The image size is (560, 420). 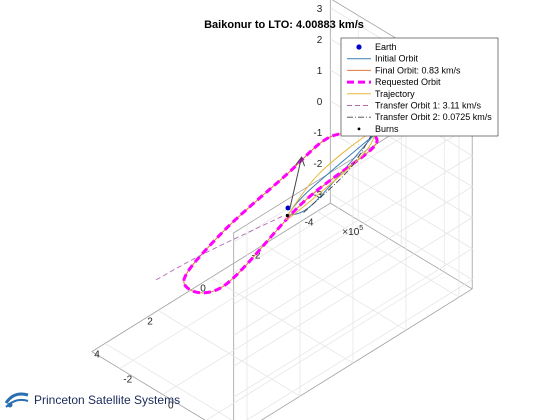 I want to click on y-tick-label: -2, so click(x=127, y=380).